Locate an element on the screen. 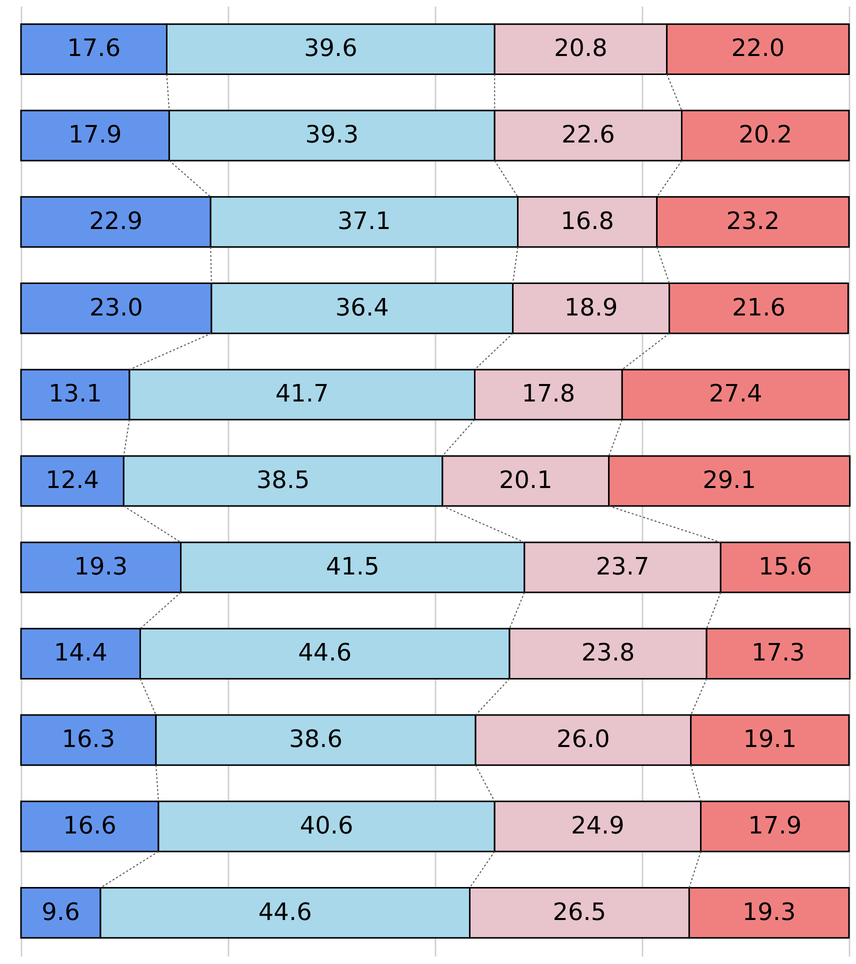  data-label: 18.9 is located at coordinates (591, 307).